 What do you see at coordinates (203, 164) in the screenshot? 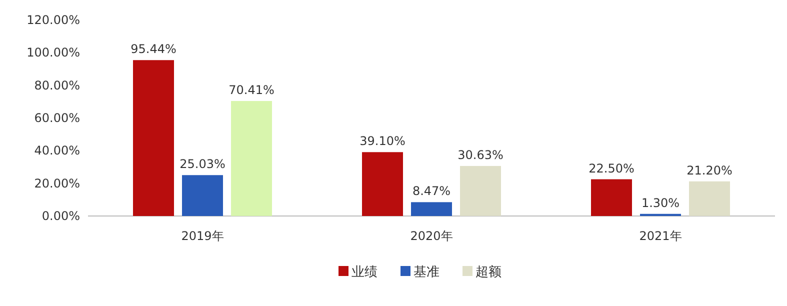
I see `text: 25.03%` at bounding box center [203, 164].